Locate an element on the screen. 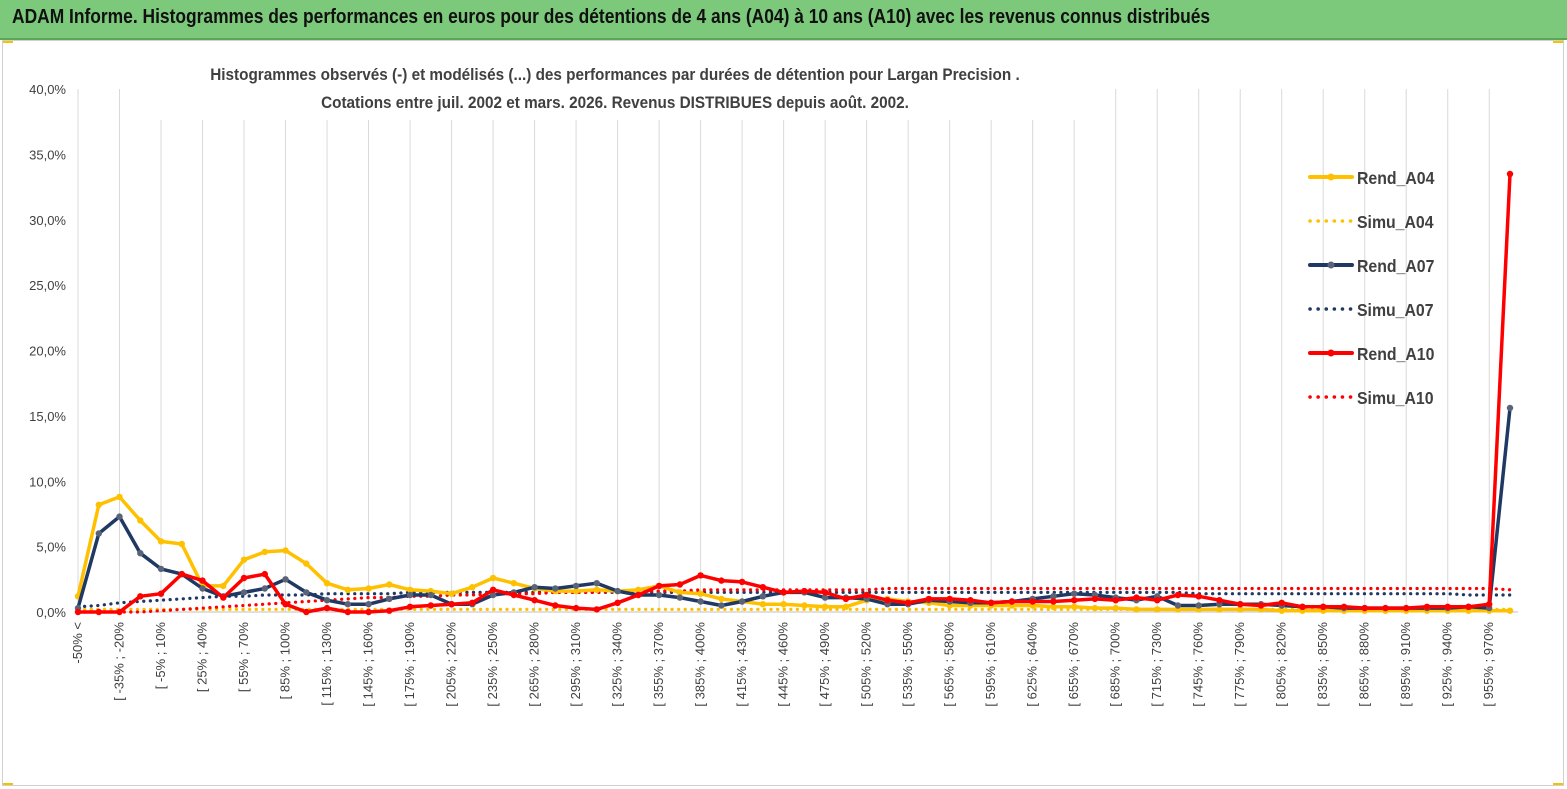 This screenshot has width=1567, height=789. x-tick-label: [ 715% ; 730% is located at coordinates (1156, 664).